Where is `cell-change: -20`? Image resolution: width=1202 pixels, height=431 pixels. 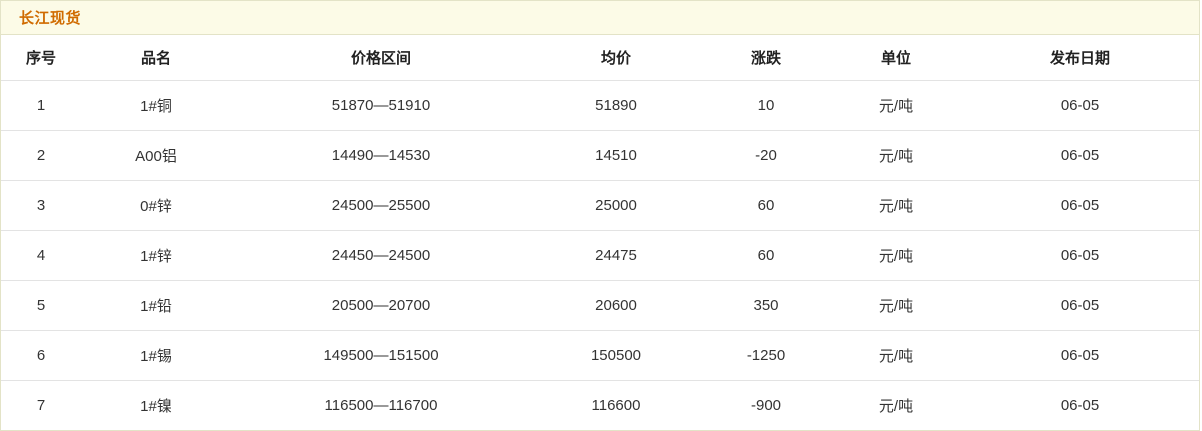 cell-change: -20 is located at coordinates (766, 155).